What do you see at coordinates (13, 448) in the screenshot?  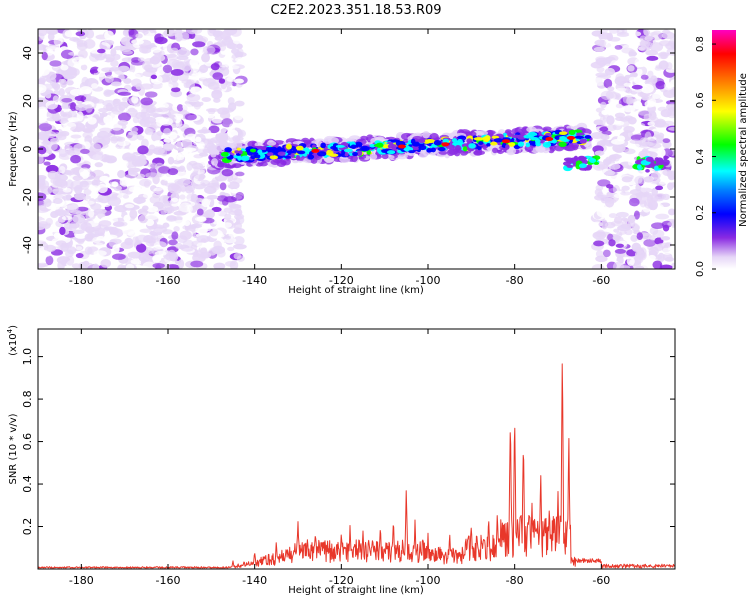 I see `snr-y-axis-label: SNR (10 * v/v)` at bounding box center [13, 448].